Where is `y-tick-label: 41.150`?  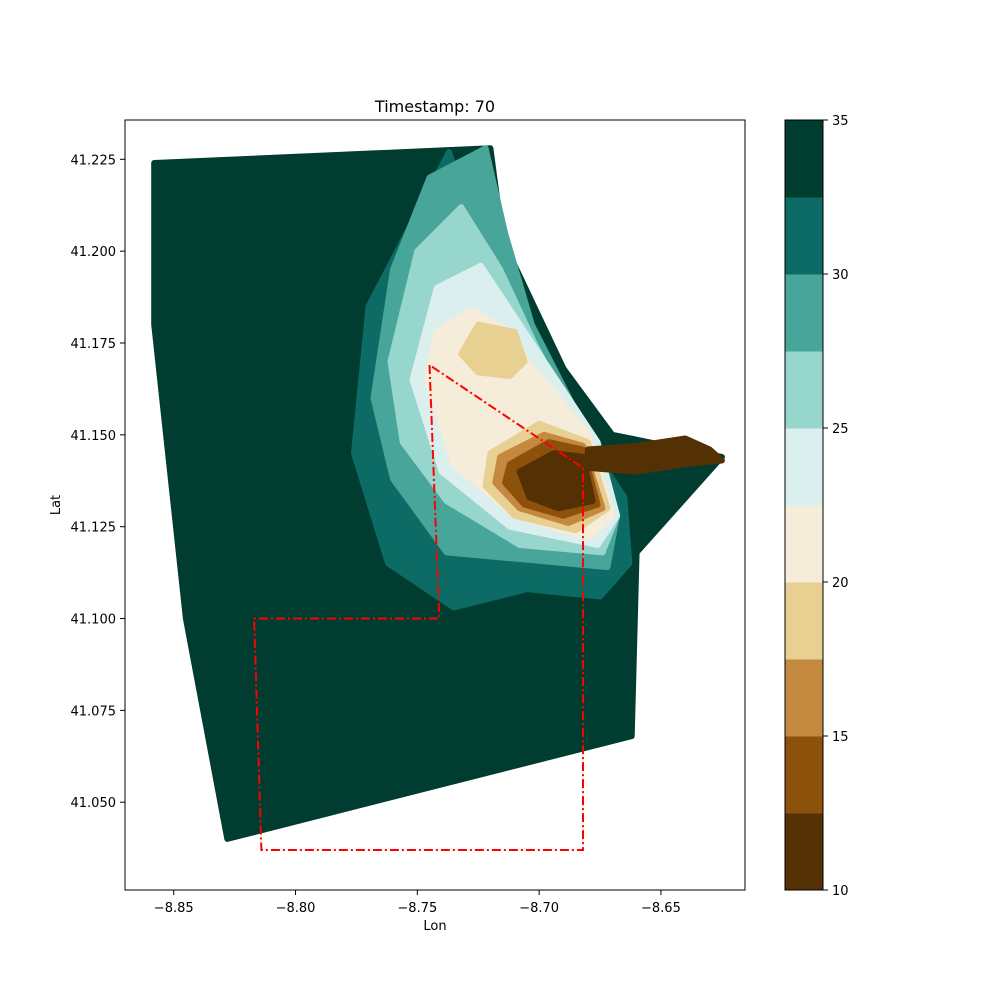 y-tick-label: 41.150 is located at coordinates (94, 436).